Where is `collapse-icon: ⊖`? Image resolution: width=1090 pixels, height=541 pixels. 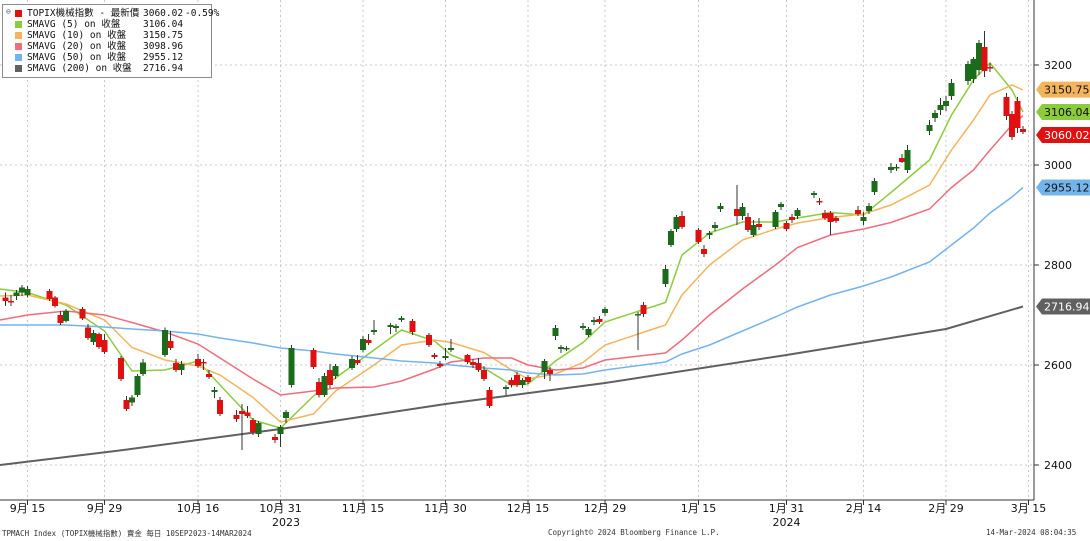
collapse-icon: ⊖ is located at coordinates (8, 11).